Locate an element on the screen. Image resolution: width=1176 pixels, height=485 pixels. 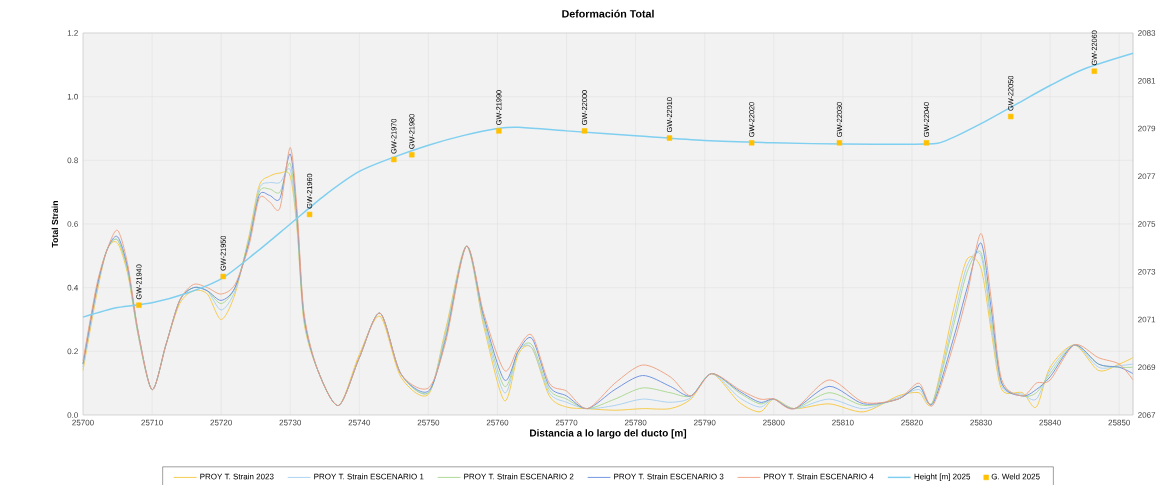
y-tick-label: 0.8 is located at coordinates (72, 160).